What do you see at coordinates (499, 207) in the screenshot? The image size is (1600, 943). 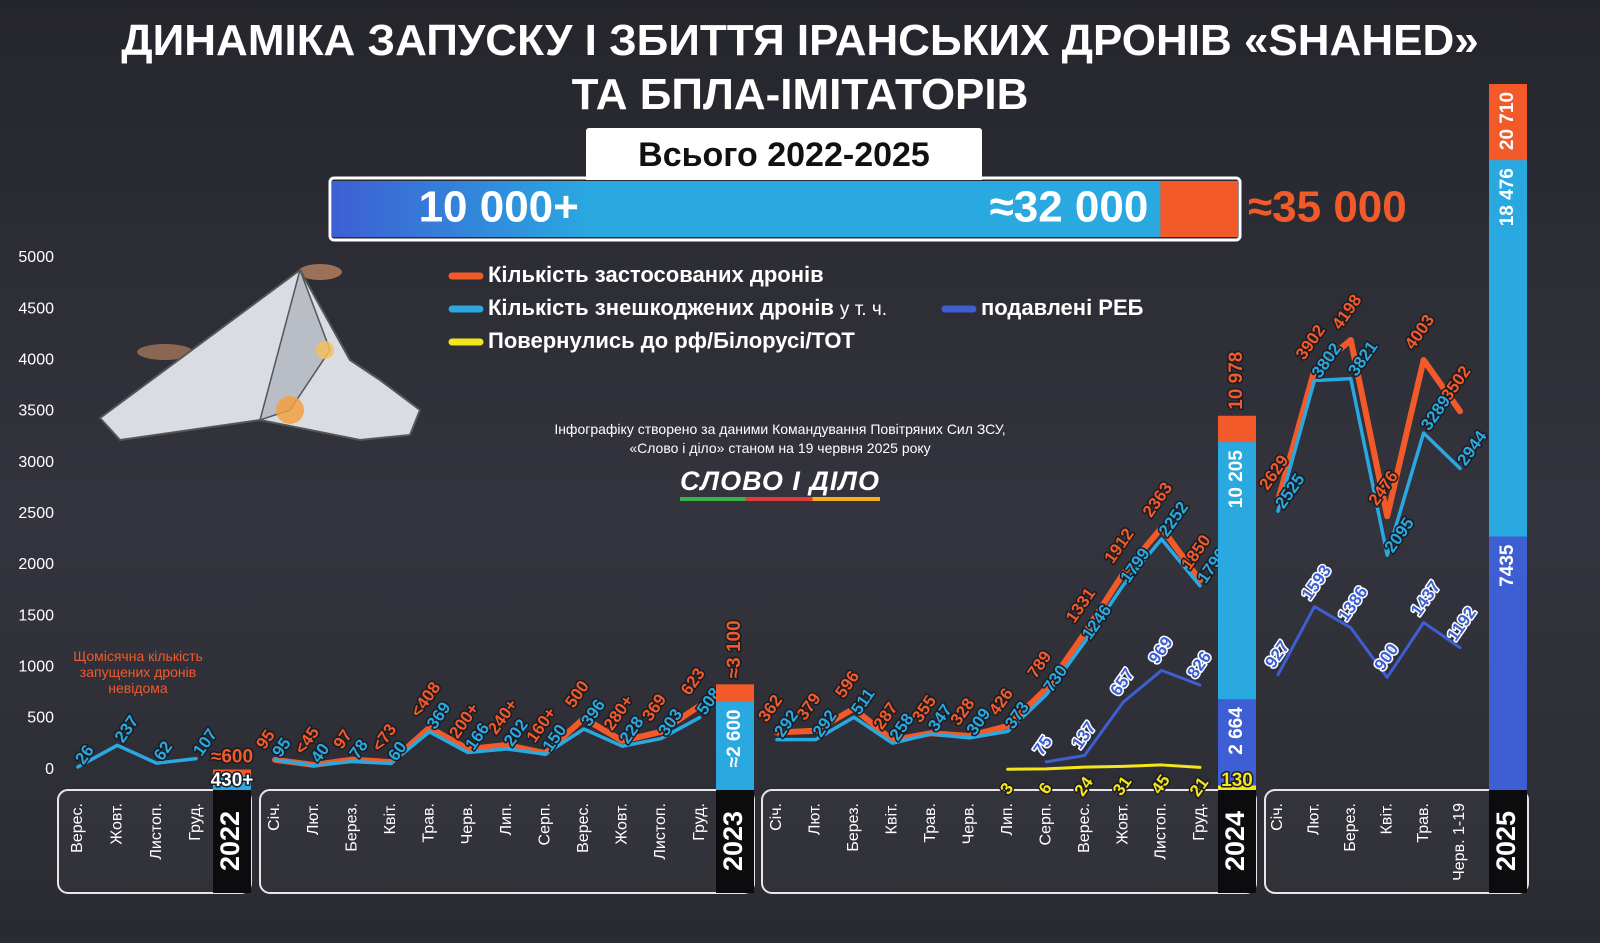 I see `overall-label: 10 000+` at bounding box center [499, 207].